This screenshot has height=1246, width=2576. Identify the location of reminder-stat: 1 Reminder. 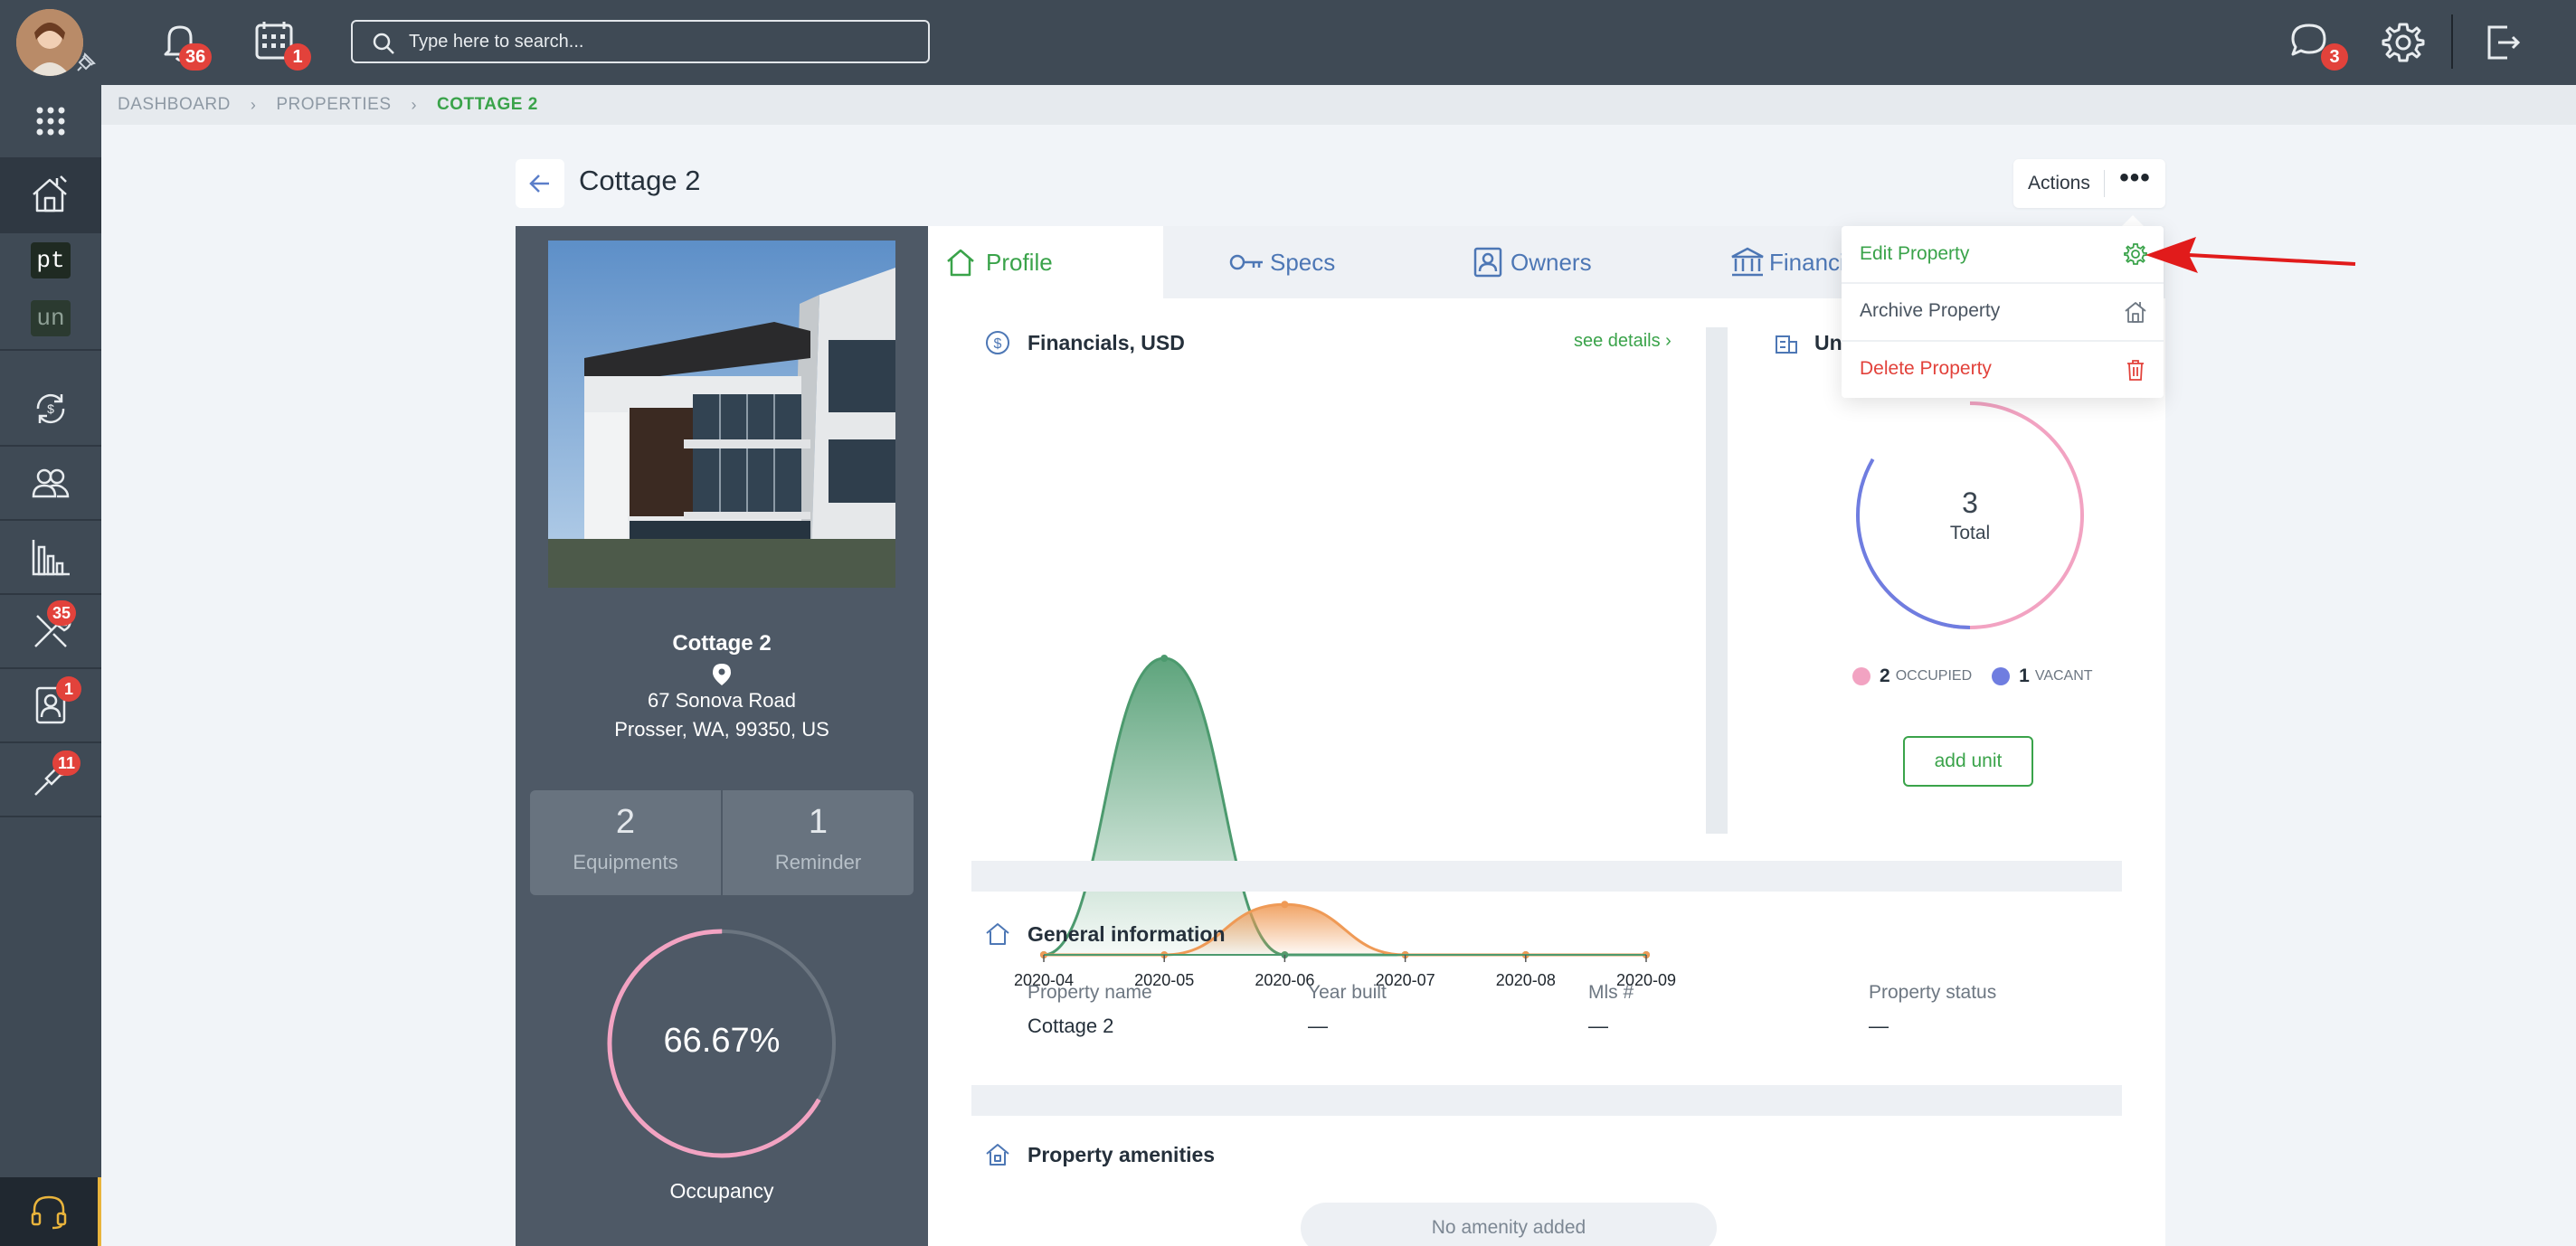
(817, 843).